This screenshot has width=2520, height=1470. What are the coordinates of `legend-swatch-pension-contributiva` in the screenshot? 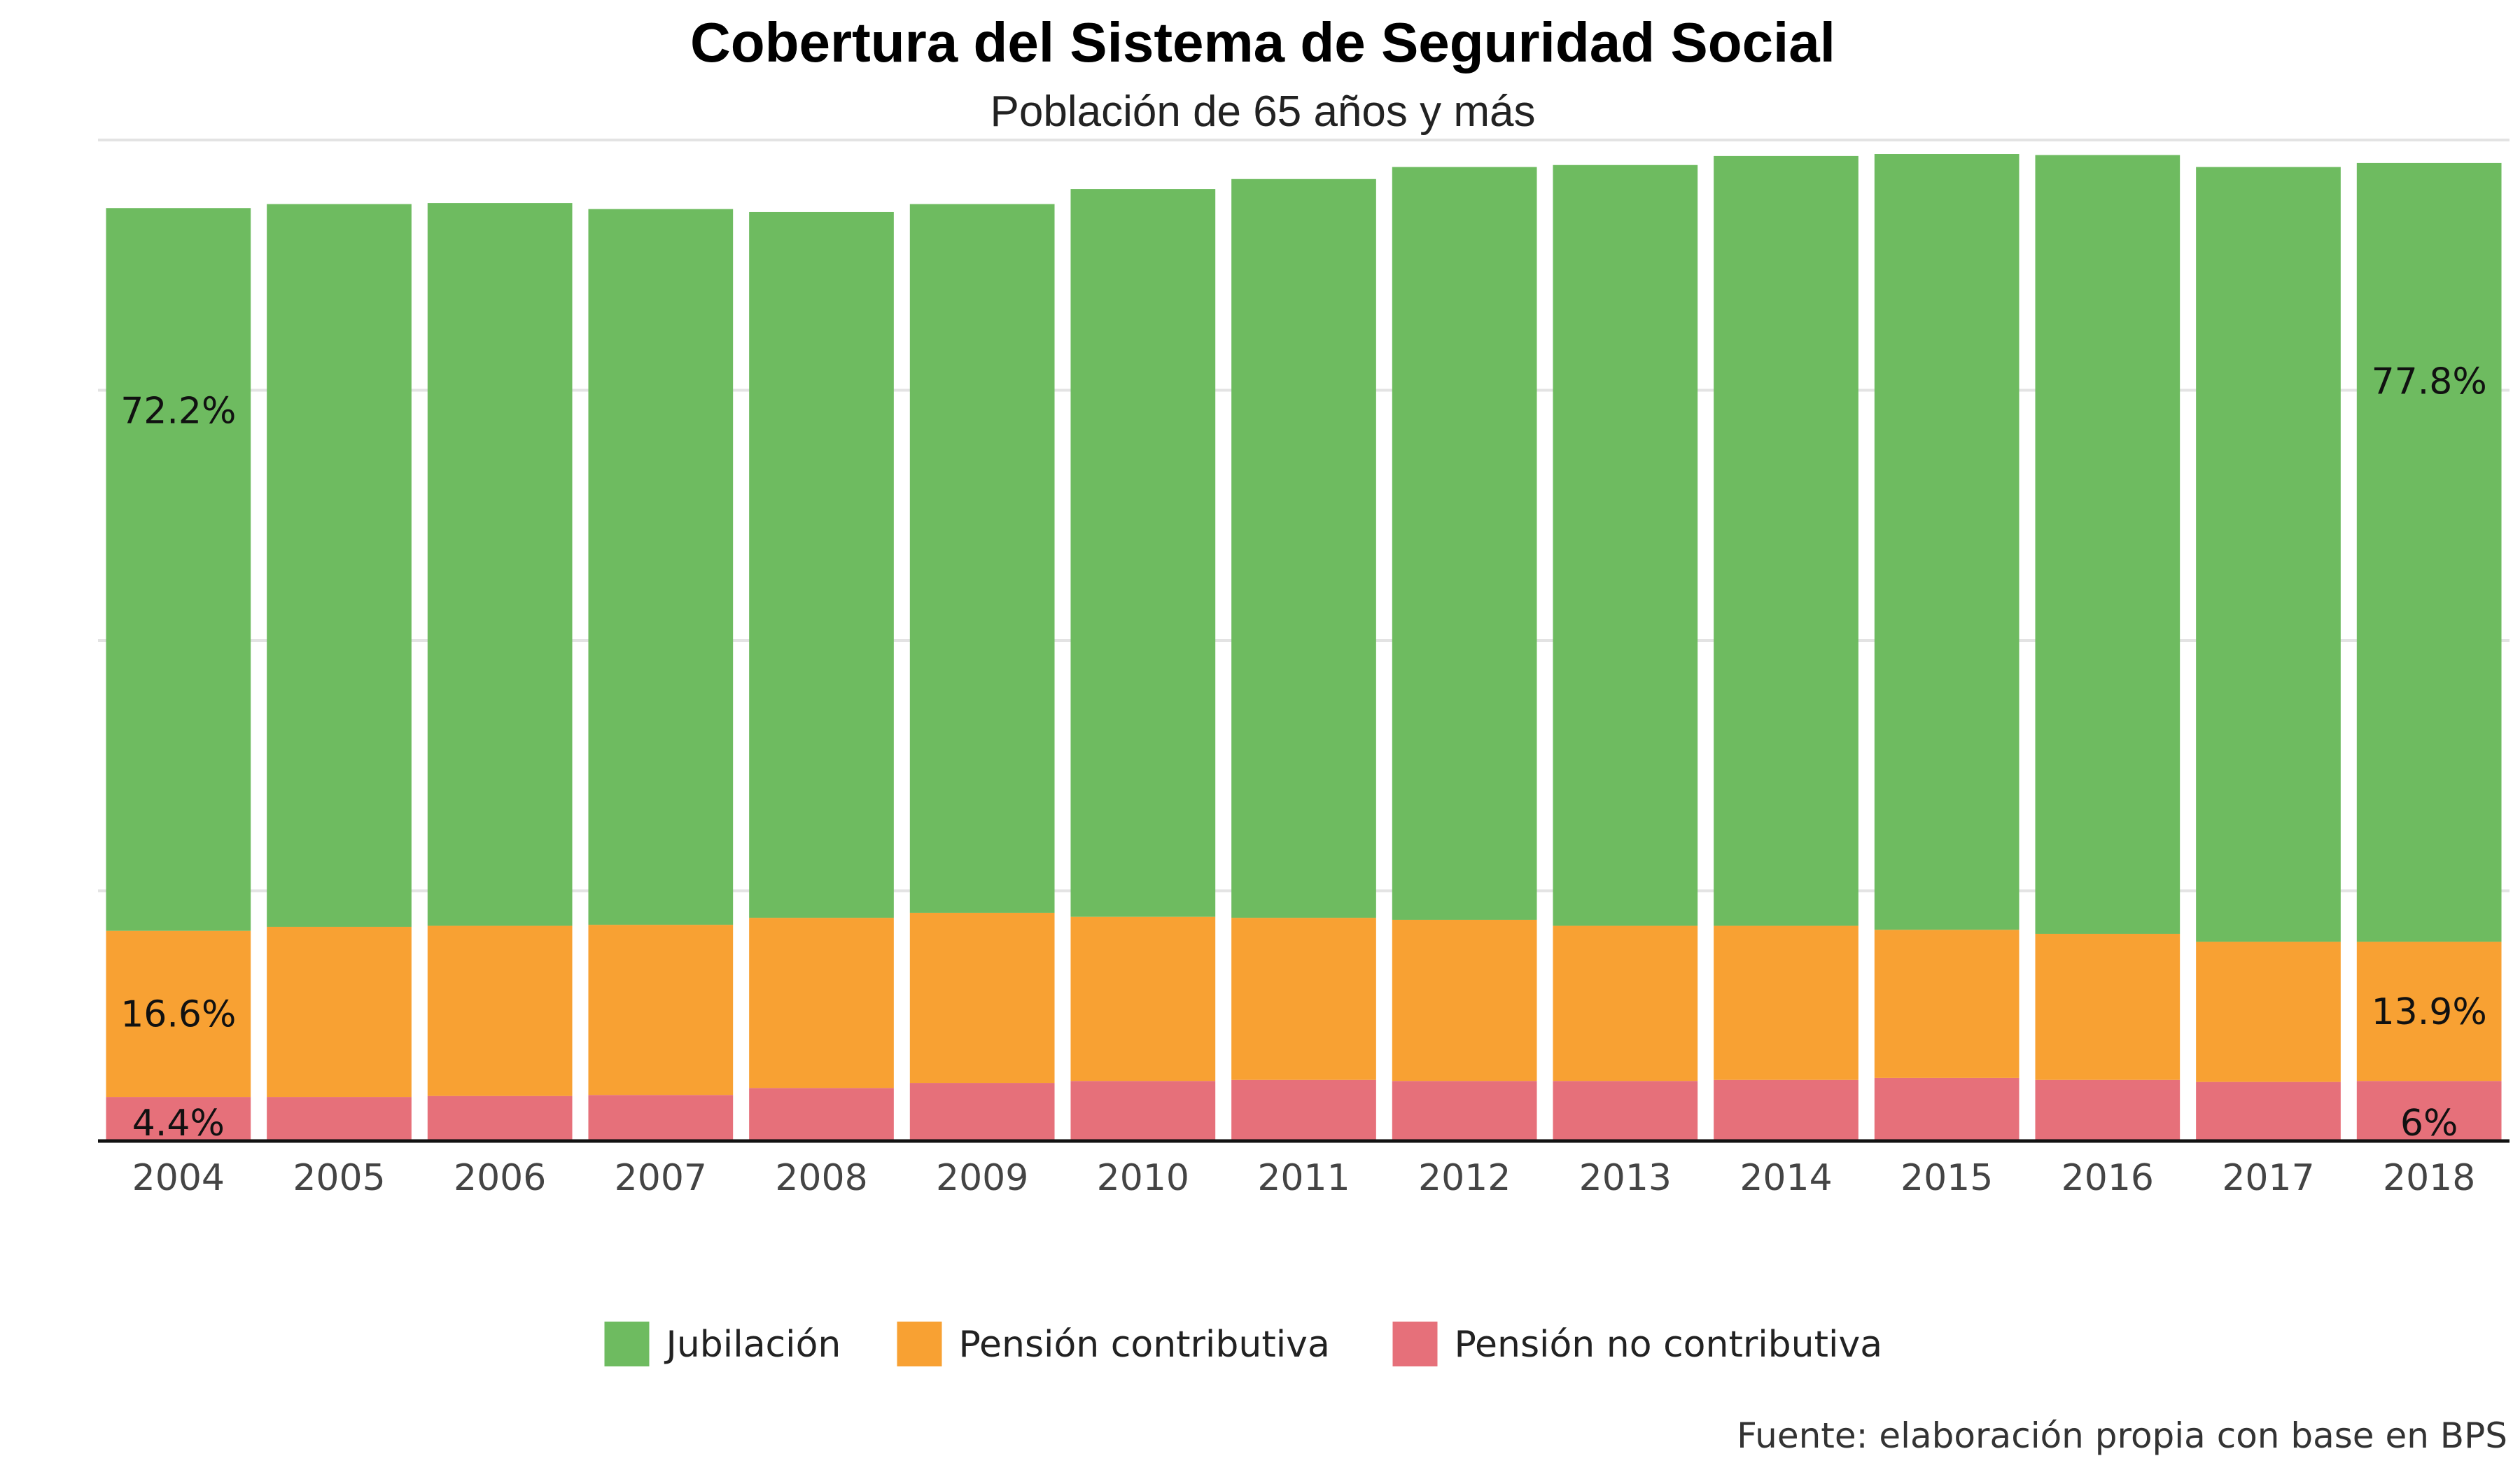 It's located at (919, 1344).